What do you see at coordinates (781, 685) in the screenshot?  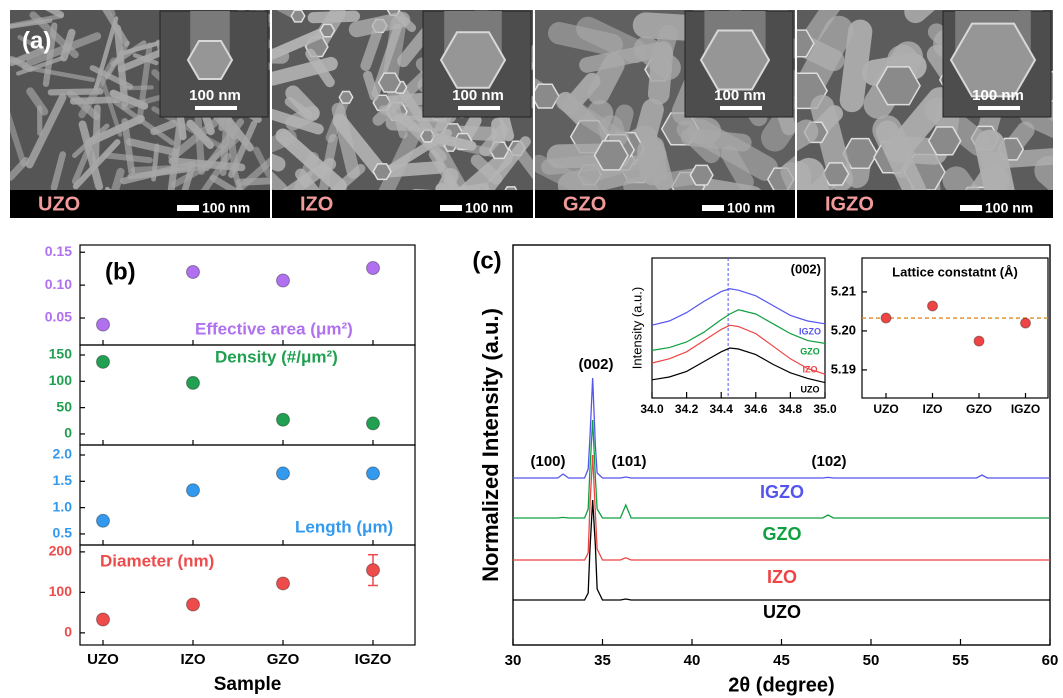 I see `x-axis-label: 2θ (degree)` at bounding box center [781, 685].